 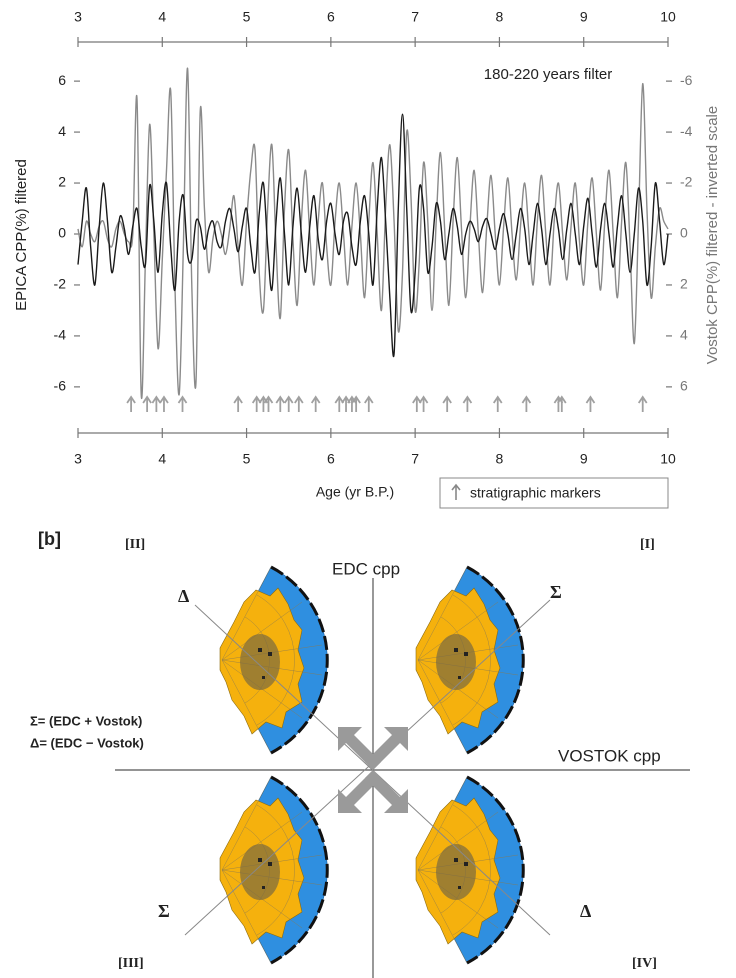 I want to click on y2-axis-label: Vostok CPP(%) filtered - inverted scale, so click(x=712, y=235).